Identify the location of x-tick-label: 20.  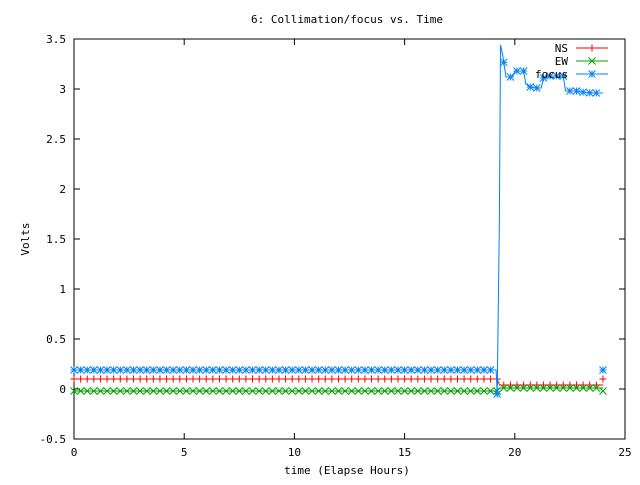
(514, 452).